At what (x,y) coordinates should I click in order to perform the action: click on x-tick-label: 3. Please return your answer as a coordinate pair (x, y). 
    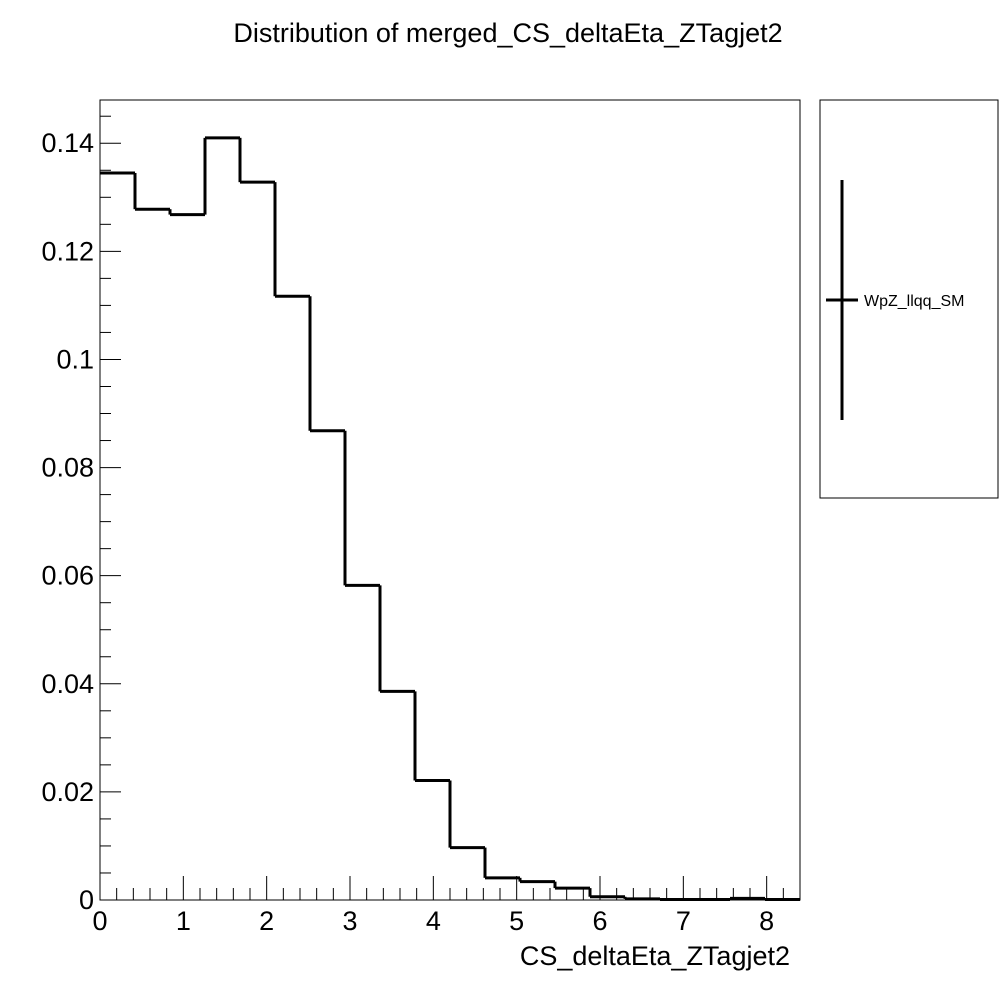
    Looking at the image, I should click on (349, 921).